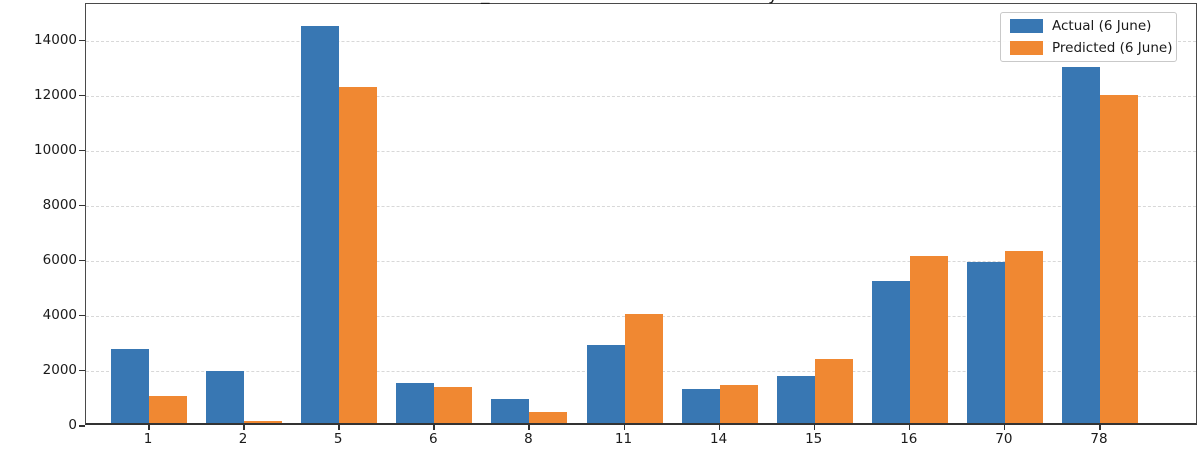 This screenshot has width=1200, height=450. What do you see at coordinates (148, 439) in the screenshot?
I see `x-tick-label-1: 1` at bounding box center [148, 439].